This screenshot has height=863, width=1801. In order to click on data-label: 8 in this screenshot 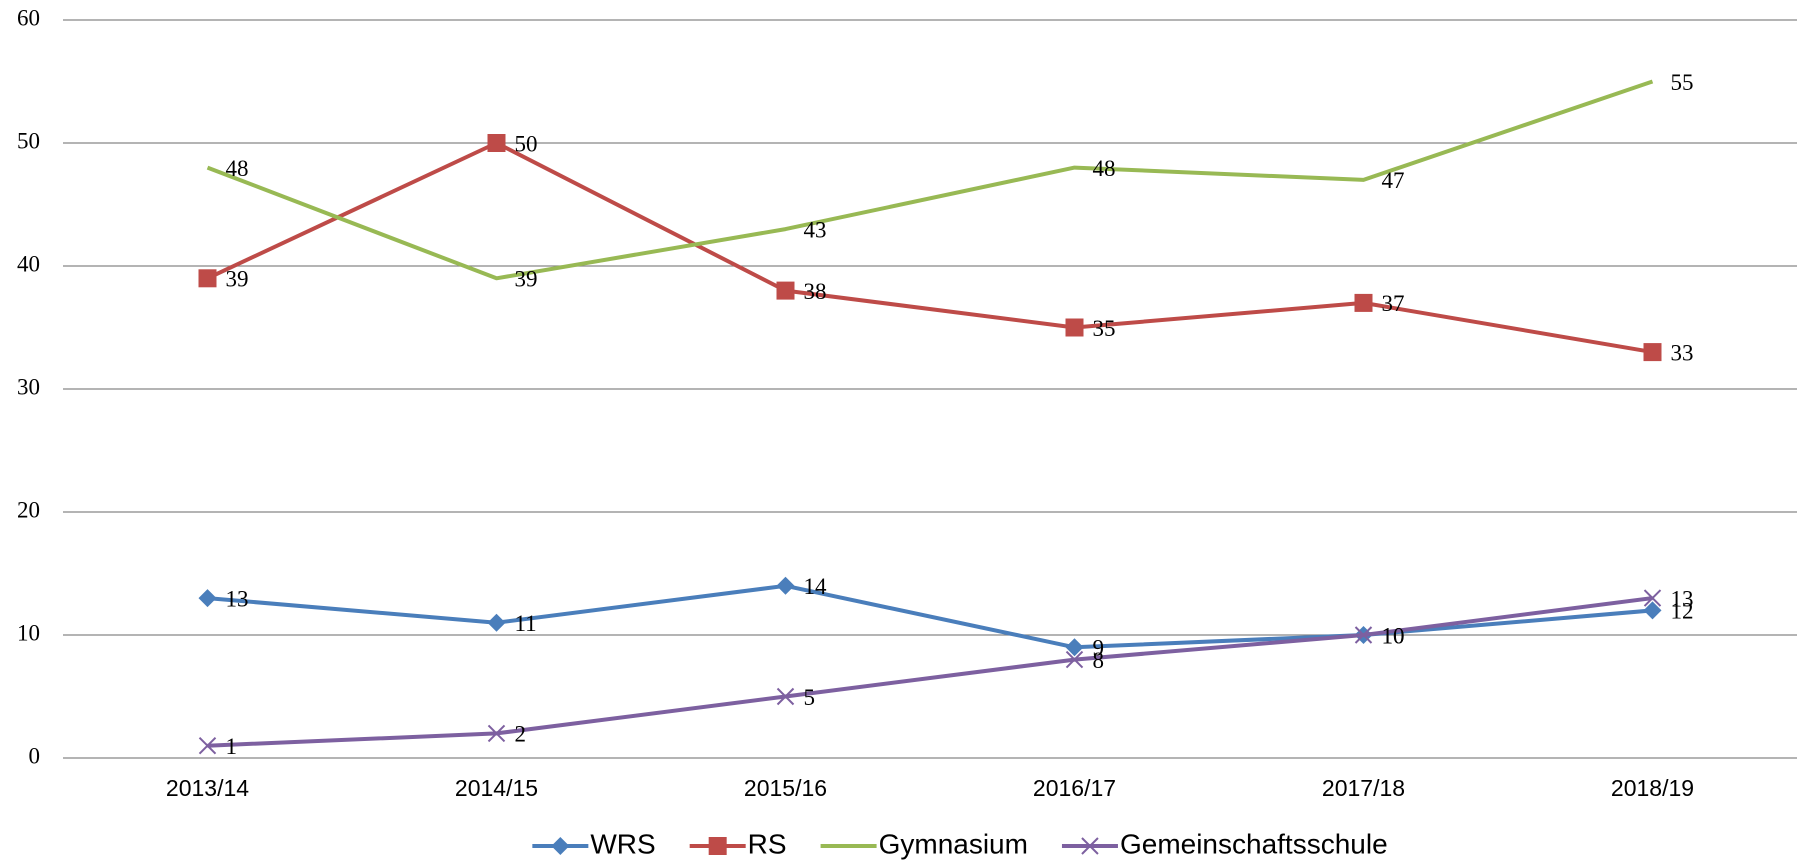, I will do `click(1099, 660)`.